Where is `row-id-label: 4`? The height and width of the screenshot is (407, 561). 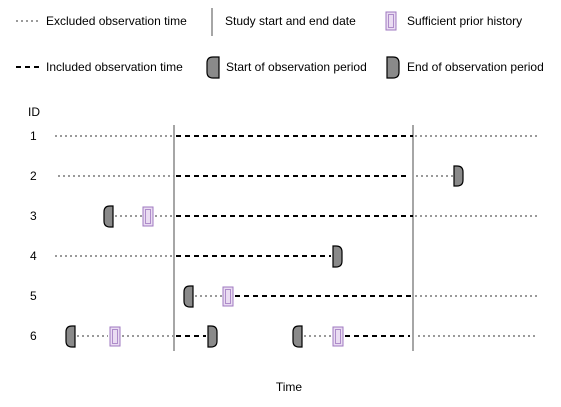 row-id-label: 4 is located at coordinates (33, 256).